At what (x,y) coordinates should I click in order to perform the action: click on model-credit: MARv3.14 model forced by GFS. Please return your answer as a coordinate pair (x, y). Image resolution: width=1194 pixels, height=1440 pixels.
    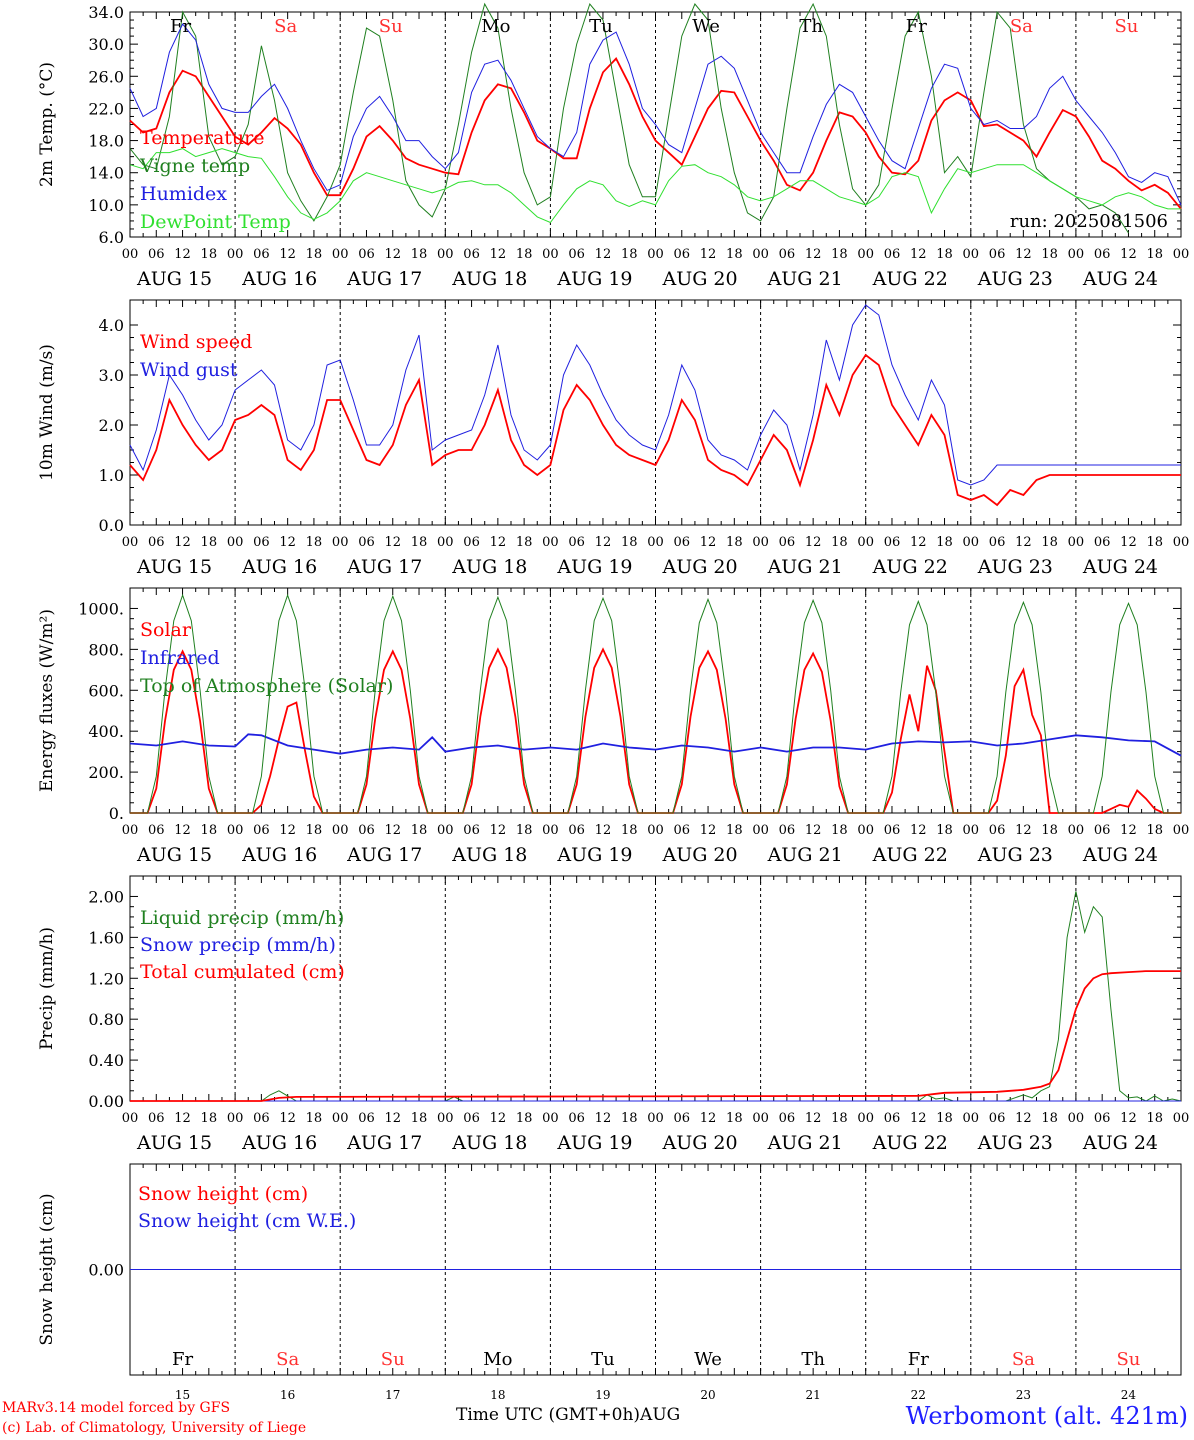
    Looking at the image, I should click on (116, 1408).